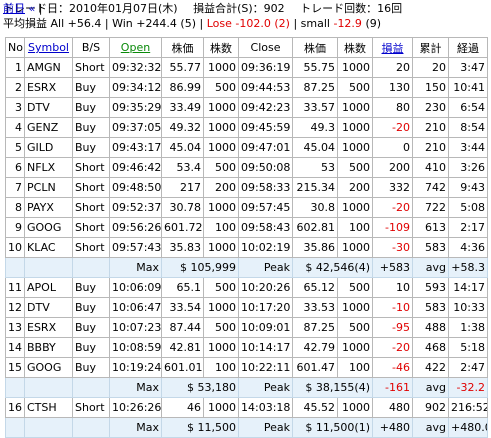 This screenshot has height=438, width=491. What do you see at coordinates (468, 87) in the screenshot?
I see `row-elapsed: 10:41` at bounding box center [468, 87].